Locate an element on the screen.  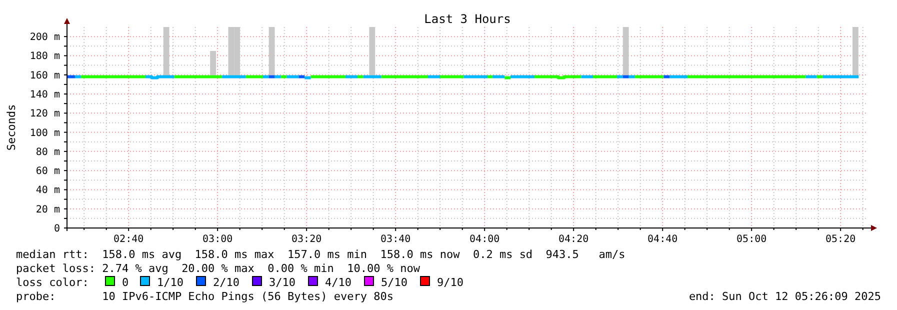
text: end: Sun Oct 12 05:26:09 2025 is located at coordinates (784, 296).